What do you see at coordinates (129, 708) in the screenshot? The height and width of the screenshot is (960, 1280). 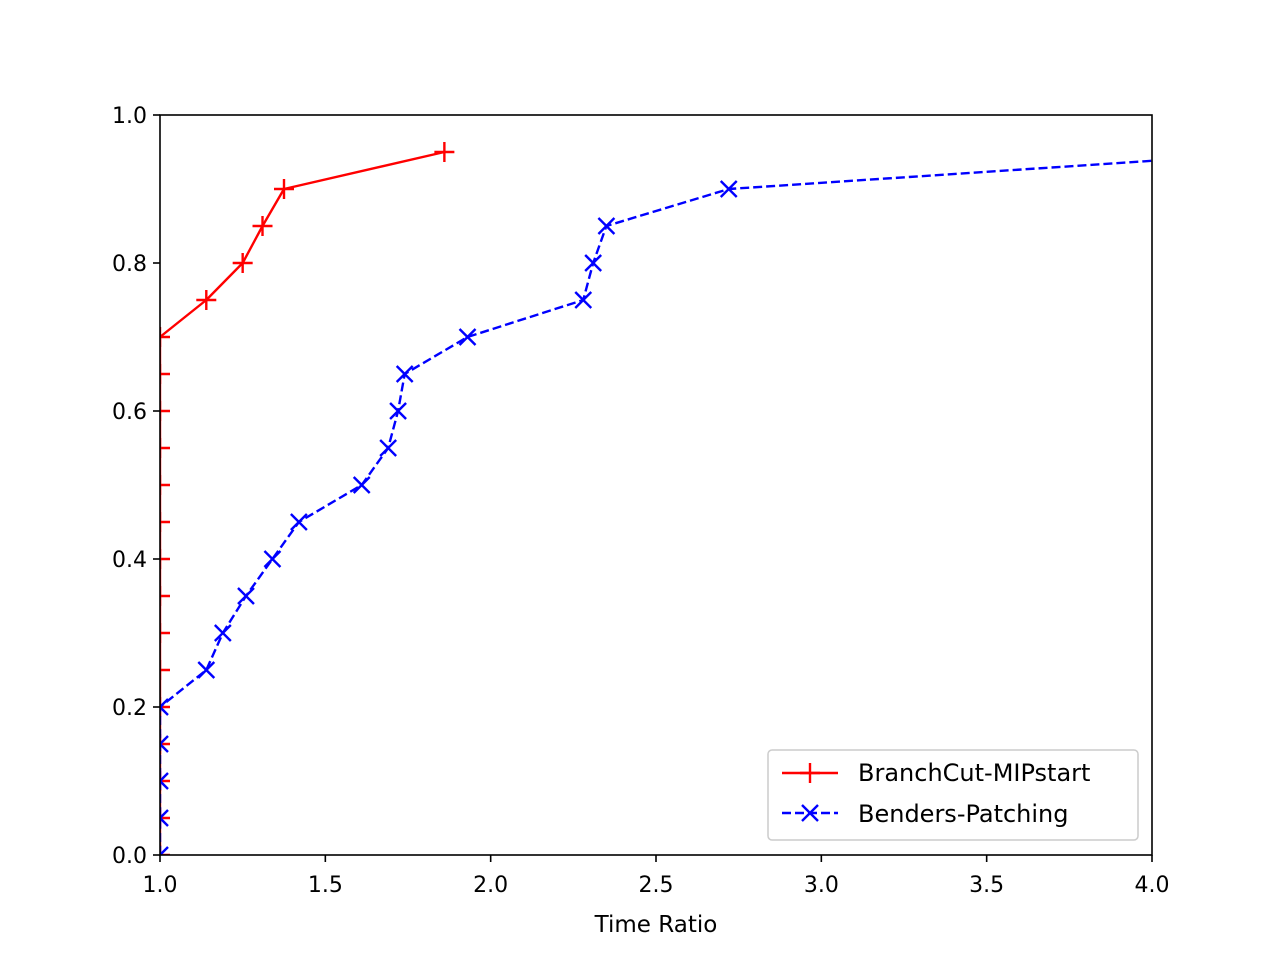 I see `y-tick-label: 0.2` at bounding box center [129, 708].